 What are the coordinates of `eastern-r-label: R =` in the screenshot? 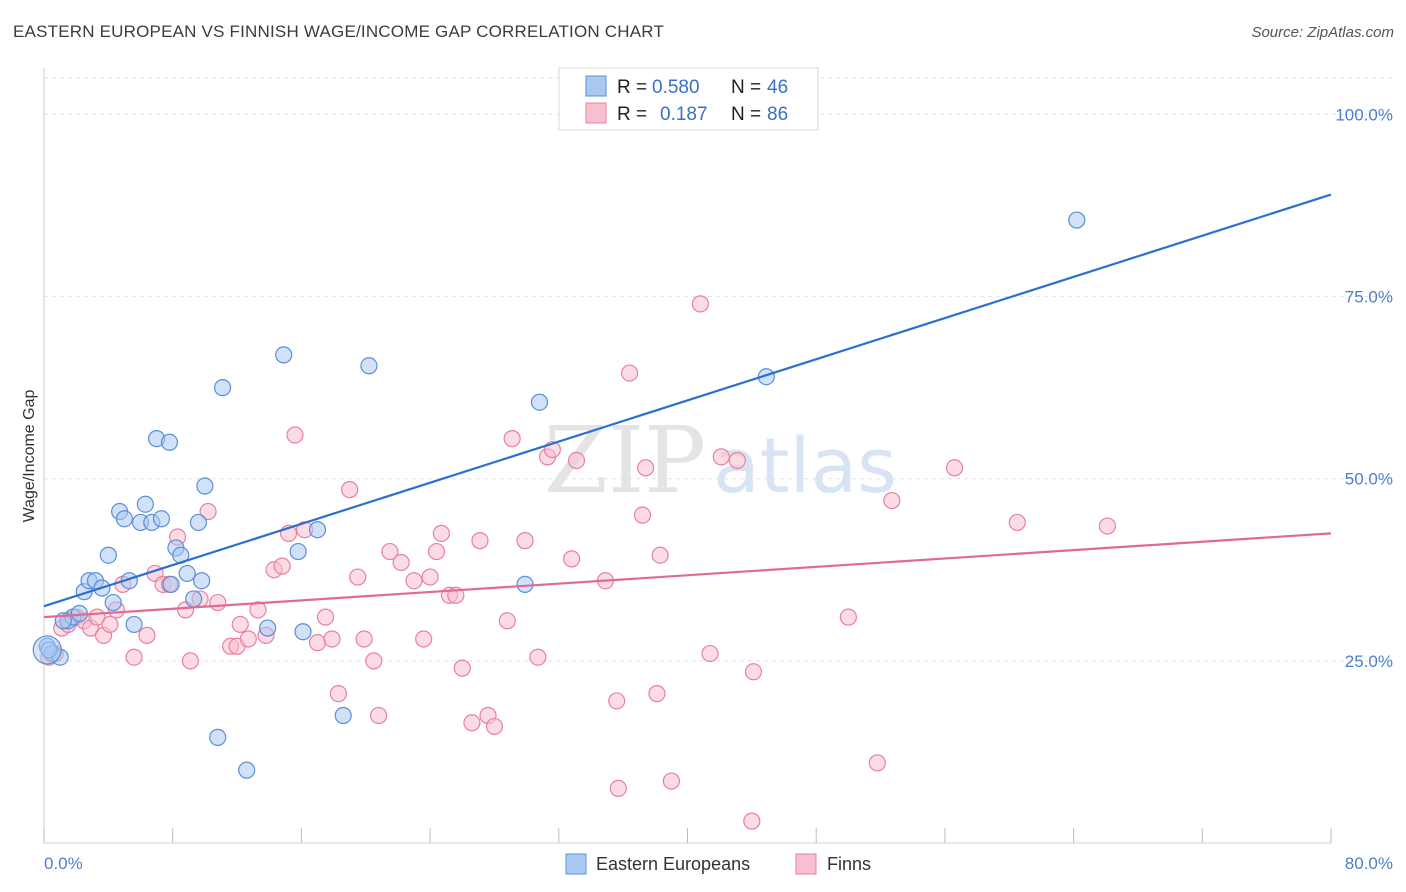 It's located at (632, 87).